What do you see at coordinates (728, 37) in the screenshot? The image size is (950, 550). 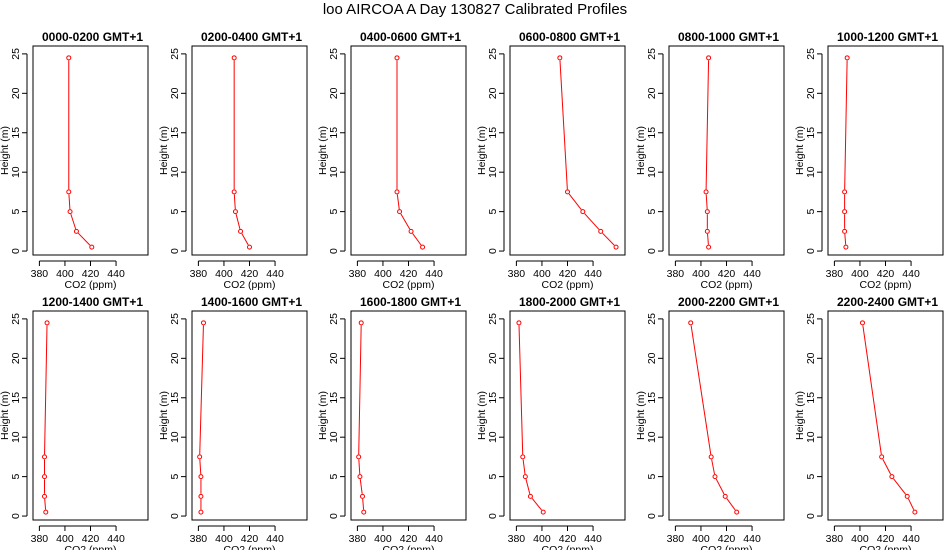 I see `panel-title: 0800-1000 GMT+1` at bounding box center [728, 37].